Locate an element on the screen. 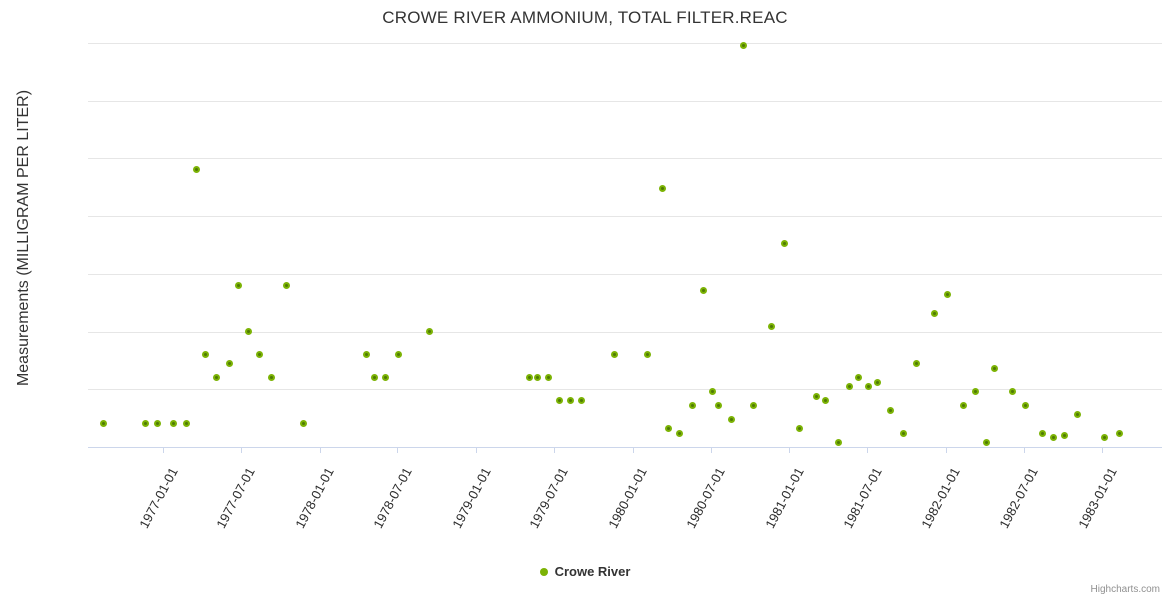 The height and width of the screenshot is (600, 1170). x-axis-tick-label: 1977-07-01 is located at coordinates (235, 498).